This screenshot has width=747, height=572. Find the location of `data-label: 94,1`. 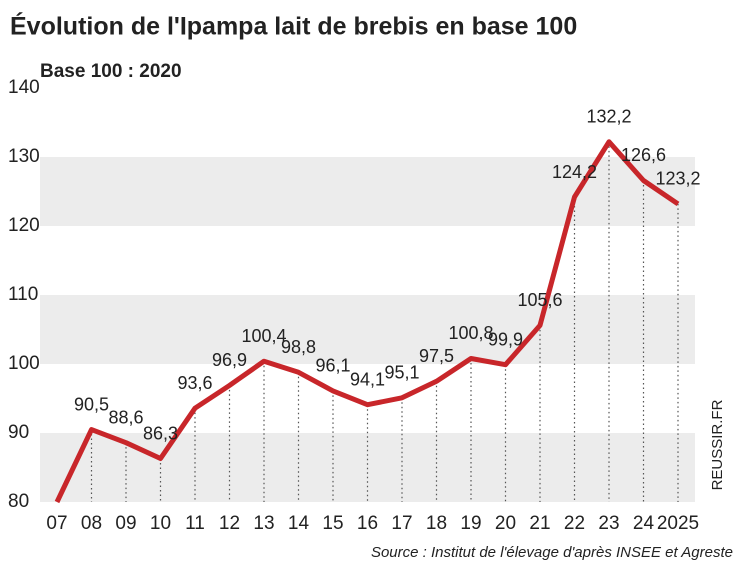

data-label: 94,1 is located at coordinates (367, 379).